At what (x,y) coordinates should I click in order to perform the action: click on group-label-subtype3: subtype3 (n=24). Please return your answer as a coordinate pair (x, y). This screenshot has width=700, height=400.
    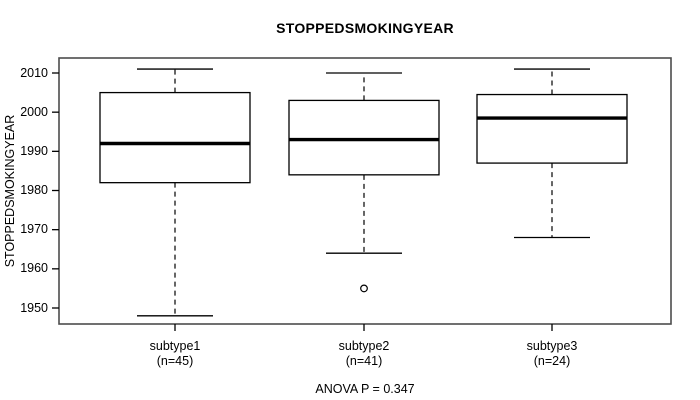
    Looking at the image, I should click on (552, 353).